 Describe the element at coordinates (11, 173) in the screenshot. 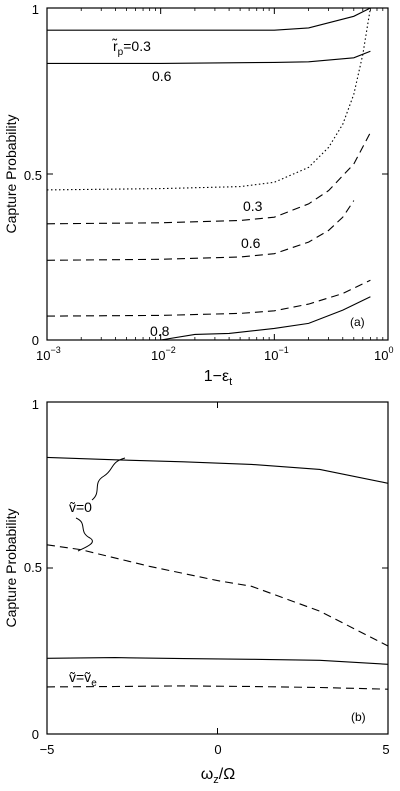

I see `y-axis-label-a: Capture Probability` at that location.